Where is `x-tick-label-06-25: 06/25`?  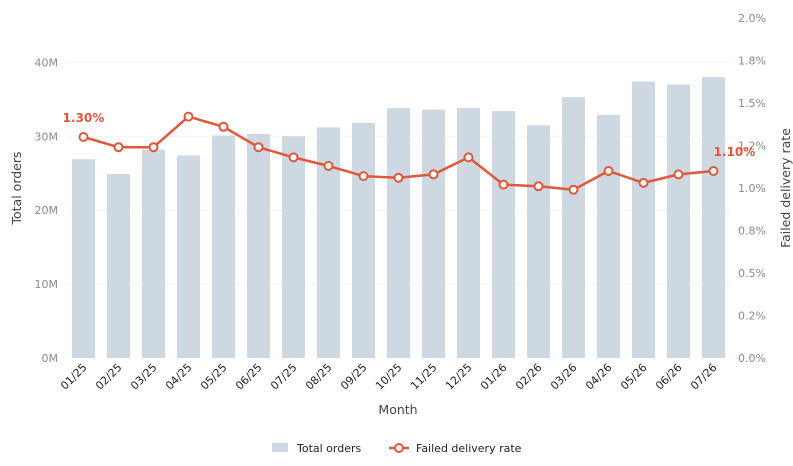 x-tick-label-06-25: 06/25 is located at coordinates (249, 377).